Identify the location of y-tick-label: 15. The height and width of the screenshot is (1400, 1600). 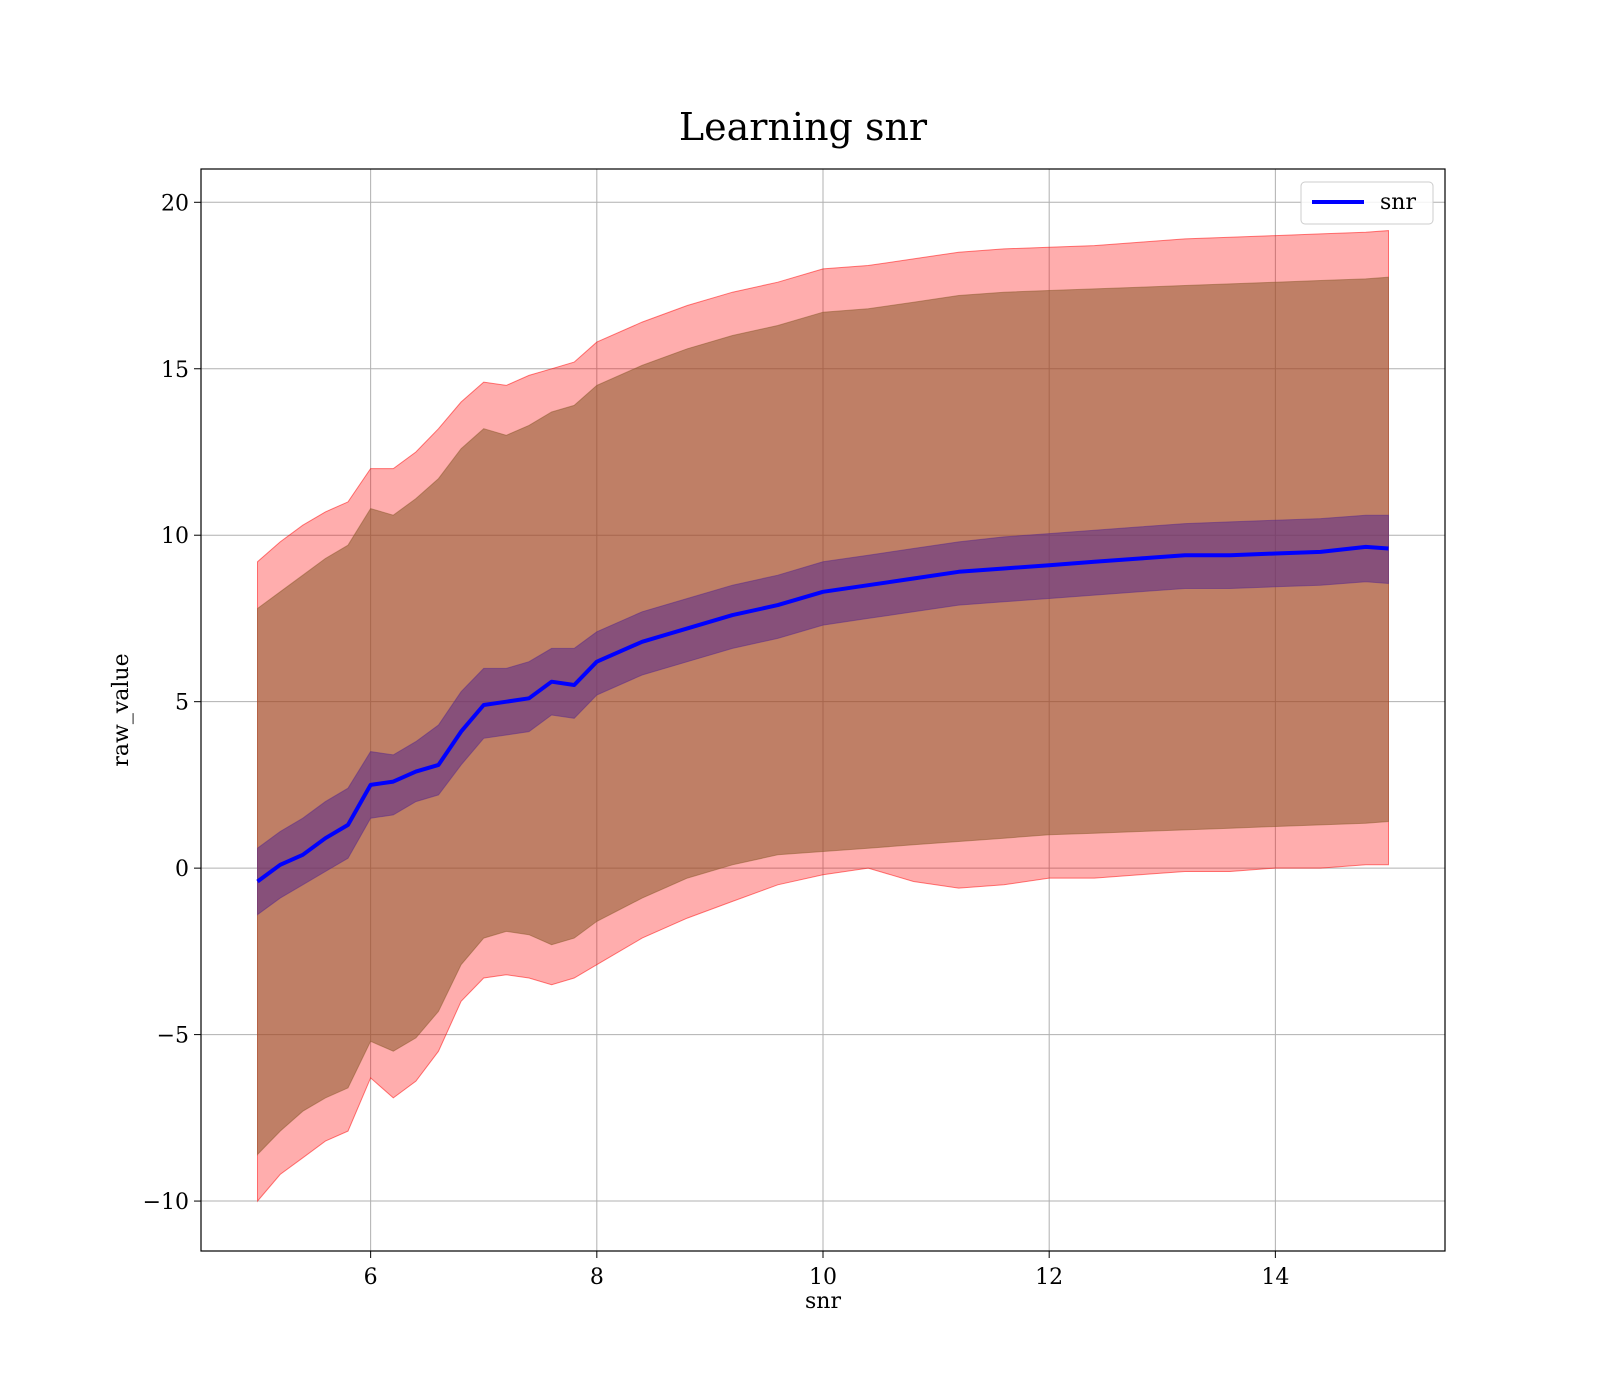
(175, 370).